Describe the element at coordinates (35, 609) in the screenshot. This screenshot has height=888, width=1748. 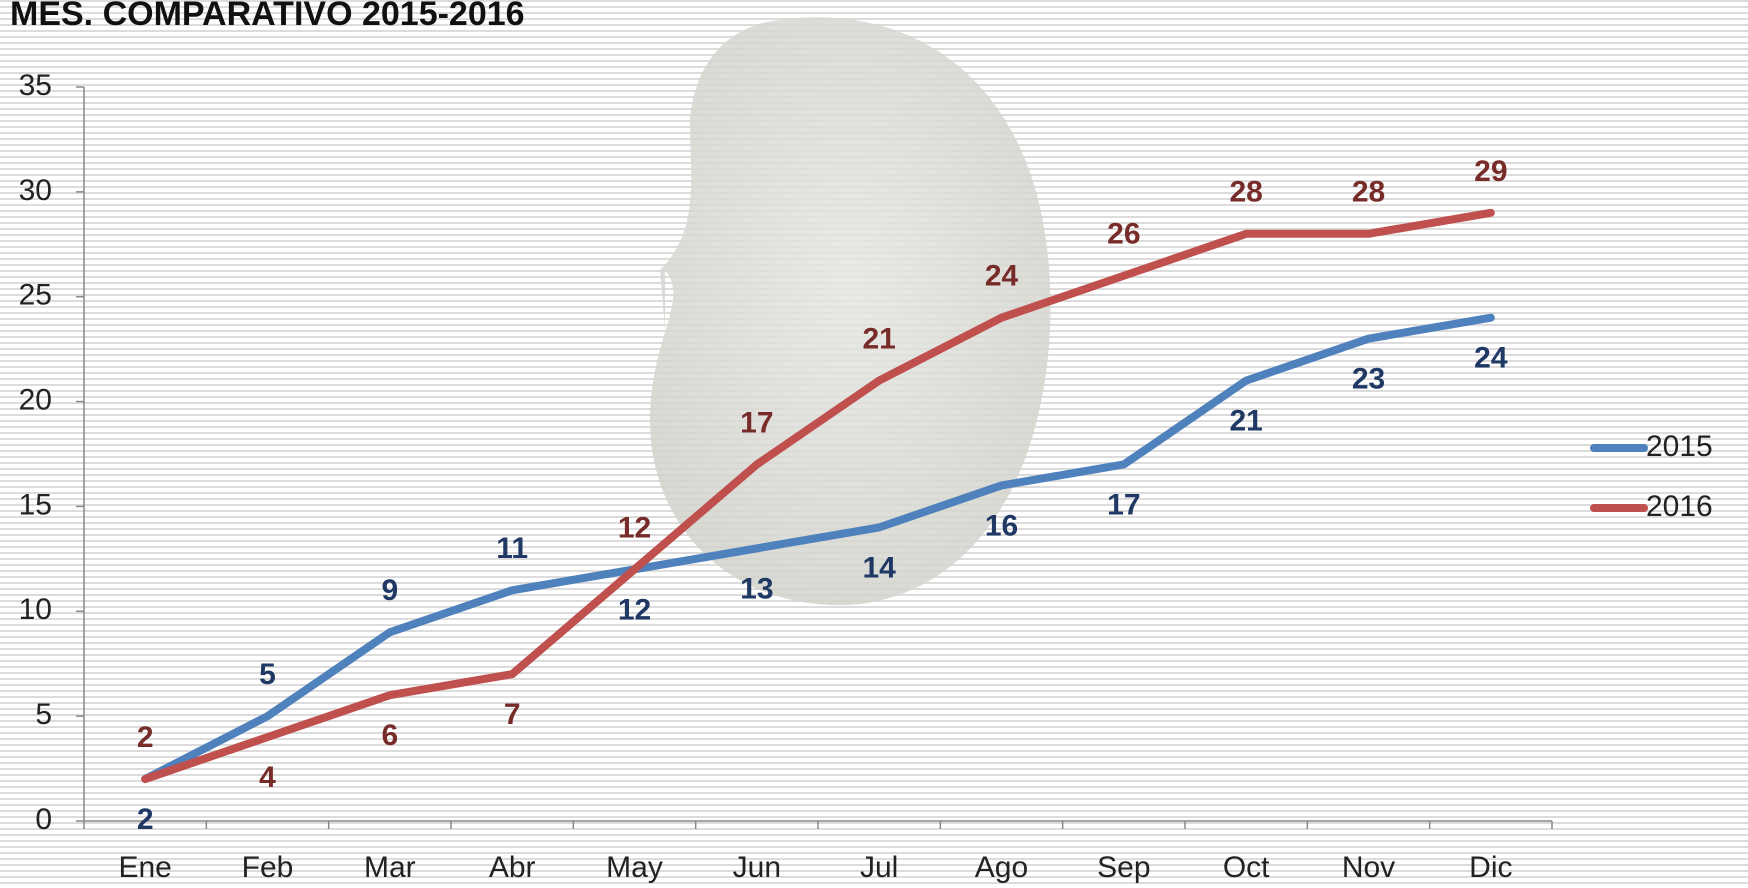
I see `y-tick-label: 10` at that location.